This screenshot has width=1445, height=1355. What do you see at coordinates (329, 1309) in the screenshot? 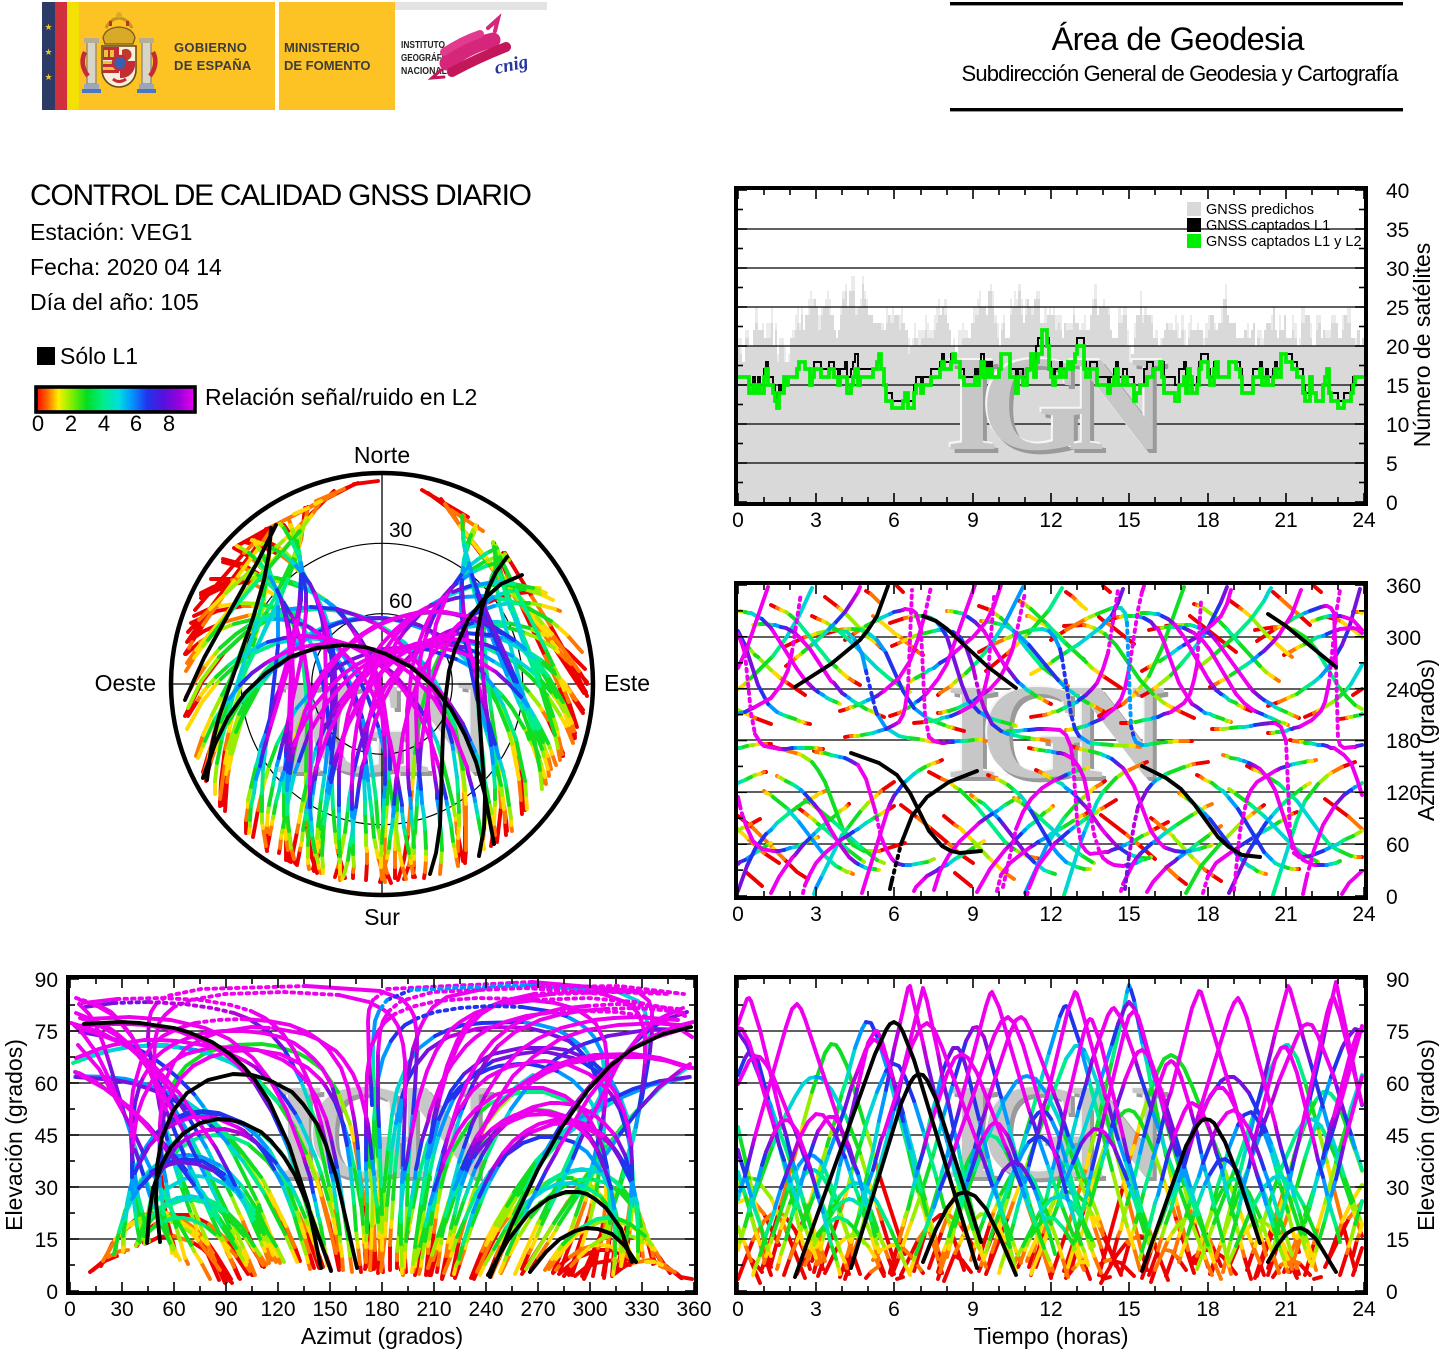
I see `svg-text: 150` at bounding box center [329, 1309].